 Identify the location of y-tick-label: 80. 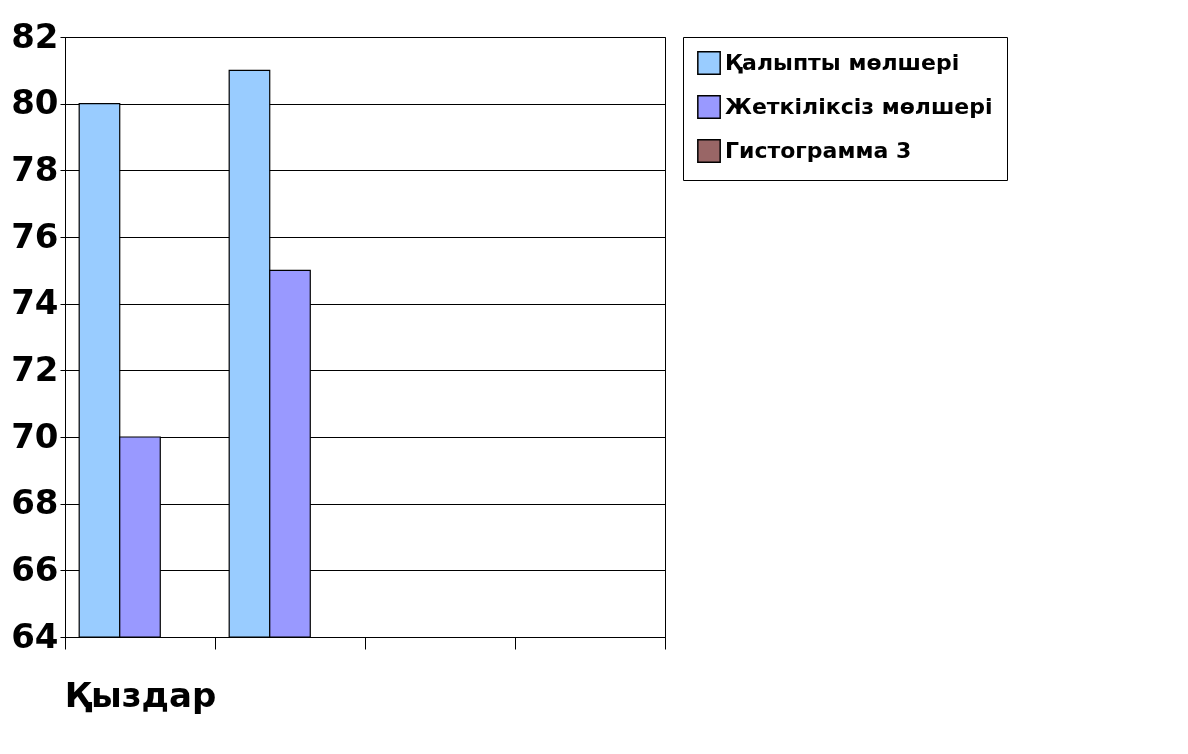
(35, 102).